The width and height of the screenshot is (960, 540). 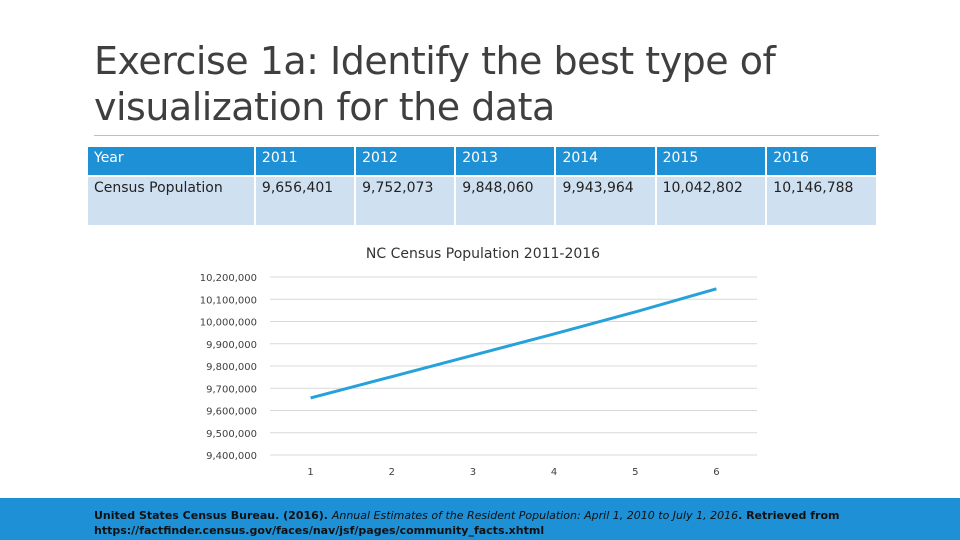 What do you see at coordinates (605, 161) in the screenshot?
I see `year-cell: 2014` at bounding box center [605, 161].